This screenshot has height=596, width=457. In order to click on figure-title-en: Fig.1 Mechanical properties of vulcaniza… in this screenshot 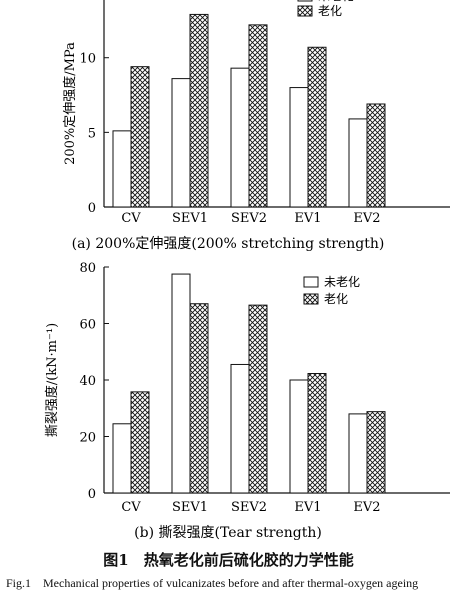, I will do `click(212, 583)`.